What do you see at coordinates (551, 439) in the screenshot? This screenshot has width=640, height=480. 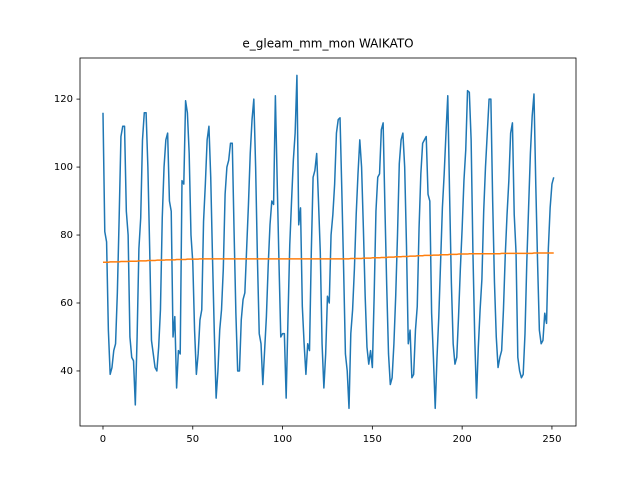 I see `x-tick-label: 250` at bounding box center [551, 439].